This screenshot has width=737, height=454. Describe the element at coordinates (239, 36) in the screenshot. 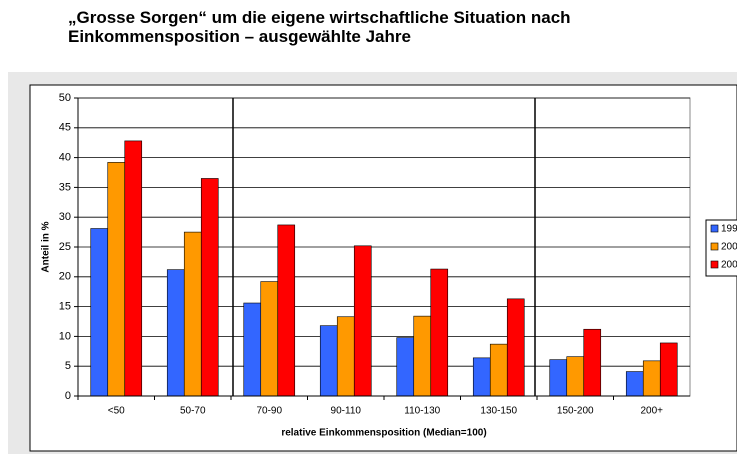

I see `title-line: Einkommensposition – ausgewählte Jahre` at that location.